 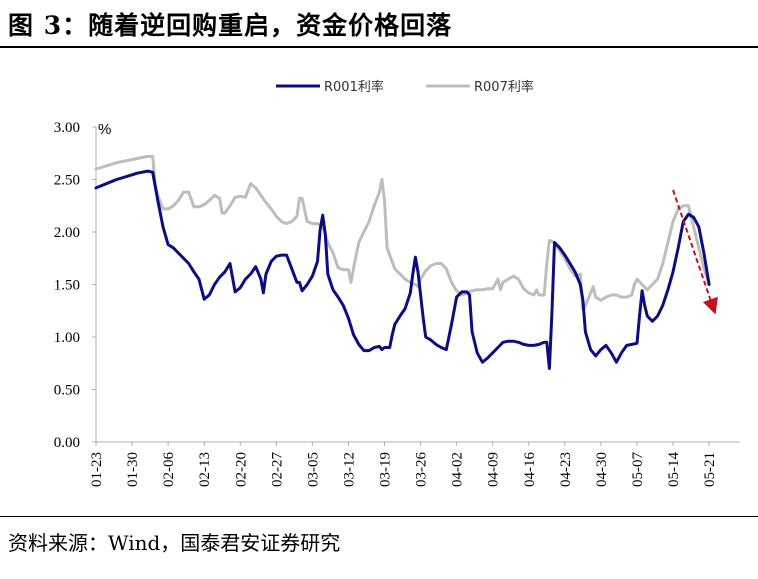 What do you see at coordinates (386, 469) in the screenshot?
I see `x-tick-label: 03-19` at bounding box center [386, 469].